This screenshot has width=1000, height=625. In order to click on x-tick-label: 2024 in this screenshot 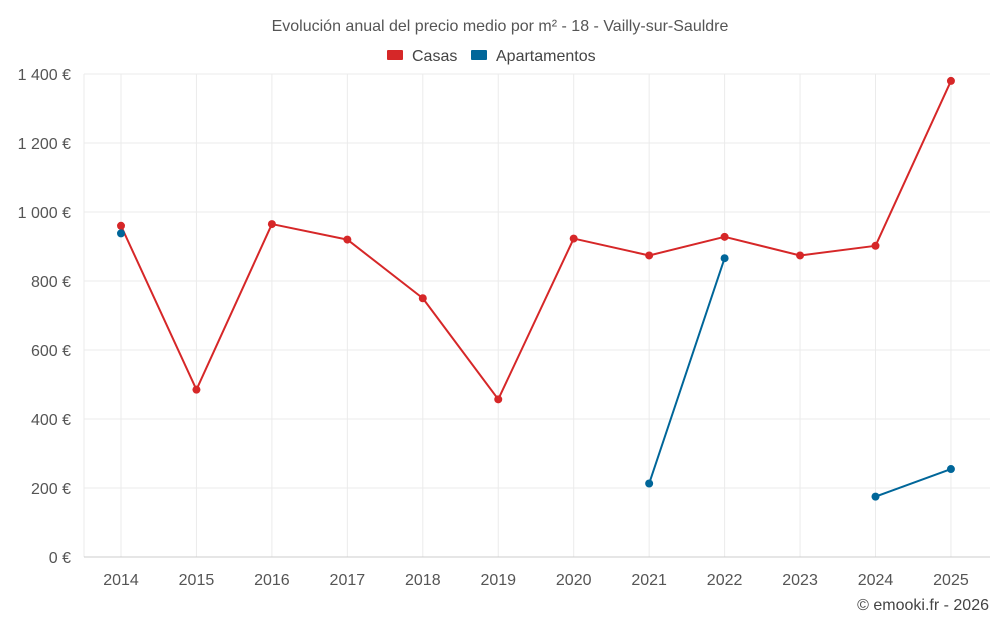, I will do `click(876, 580)`.